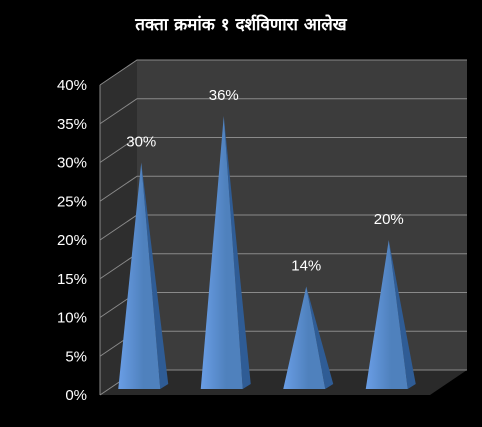 Image resolution: width=482 pixels, height=427 pixels. Describe the element at coordinates (76, 395) in the screenshot. I see `y-tick-label: 0%` at that location.